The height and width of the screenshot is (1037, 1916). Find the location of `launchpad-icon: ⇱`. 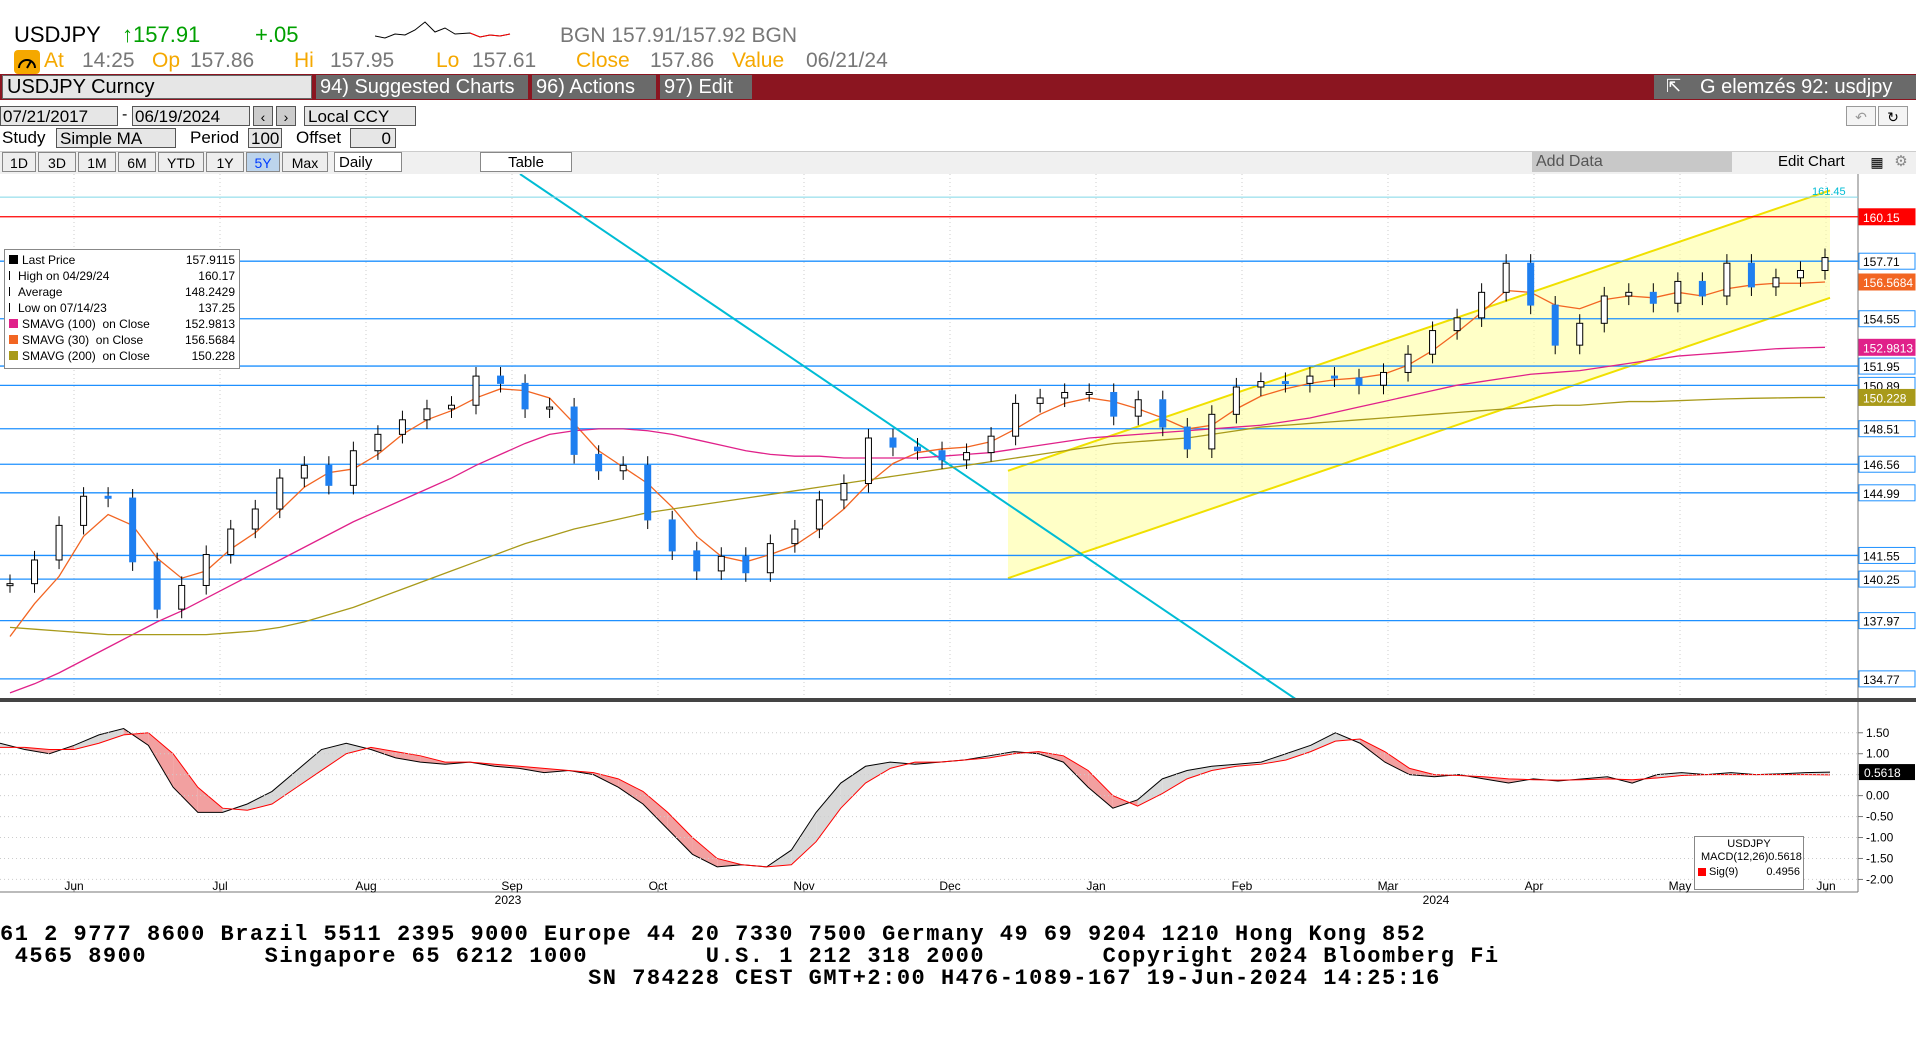

launchpad-icon: ⇱ is located at coordinates (1674, 86).